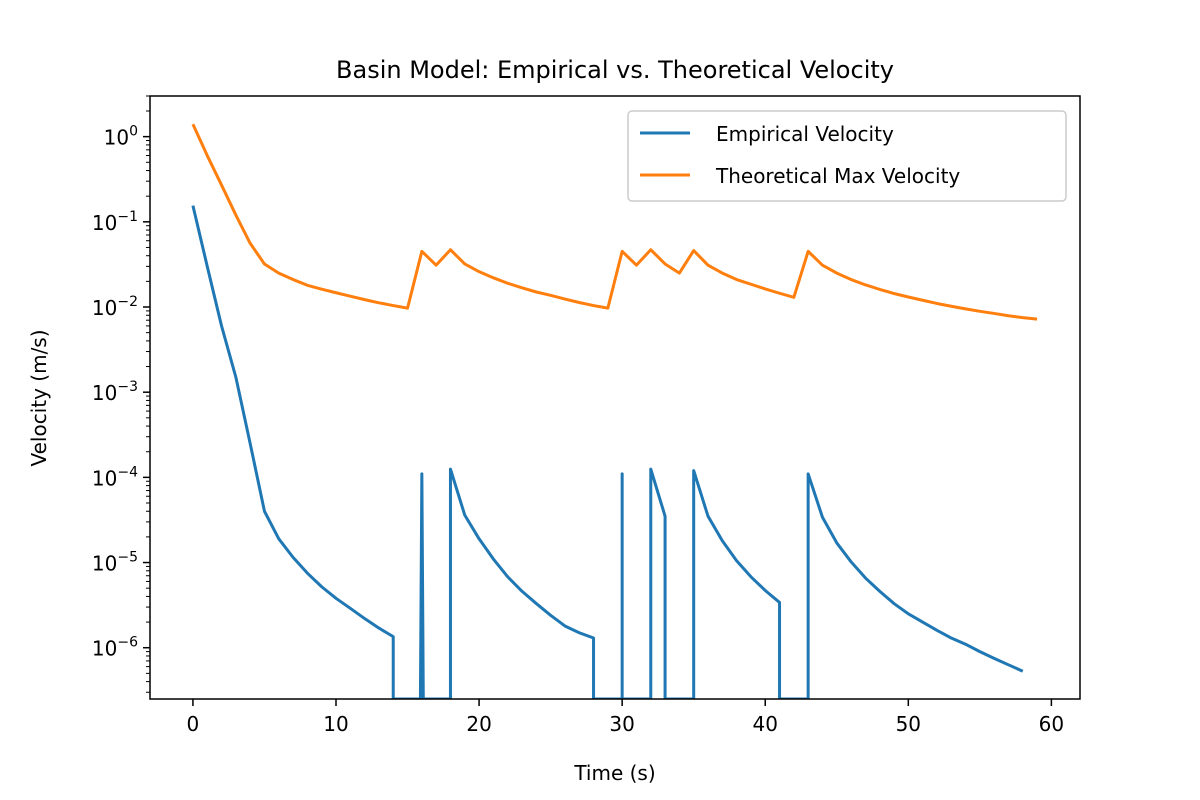 The image size is (1200, 800). What do you see at coordinates (908, 724) in the screenshot?
I see `x-tick-label: 50` at bounding box center [908, 724].